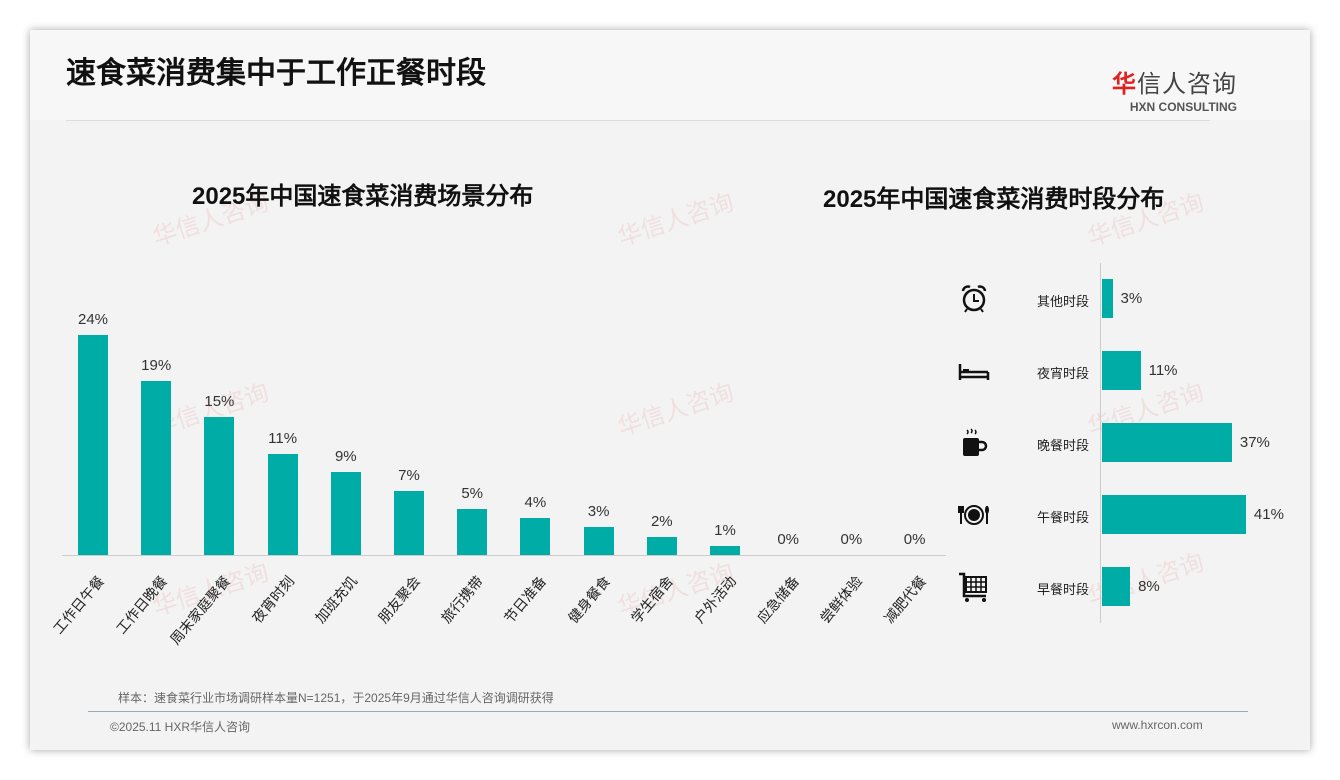  I want to click on value-label: 41%, so click(1268, 514).